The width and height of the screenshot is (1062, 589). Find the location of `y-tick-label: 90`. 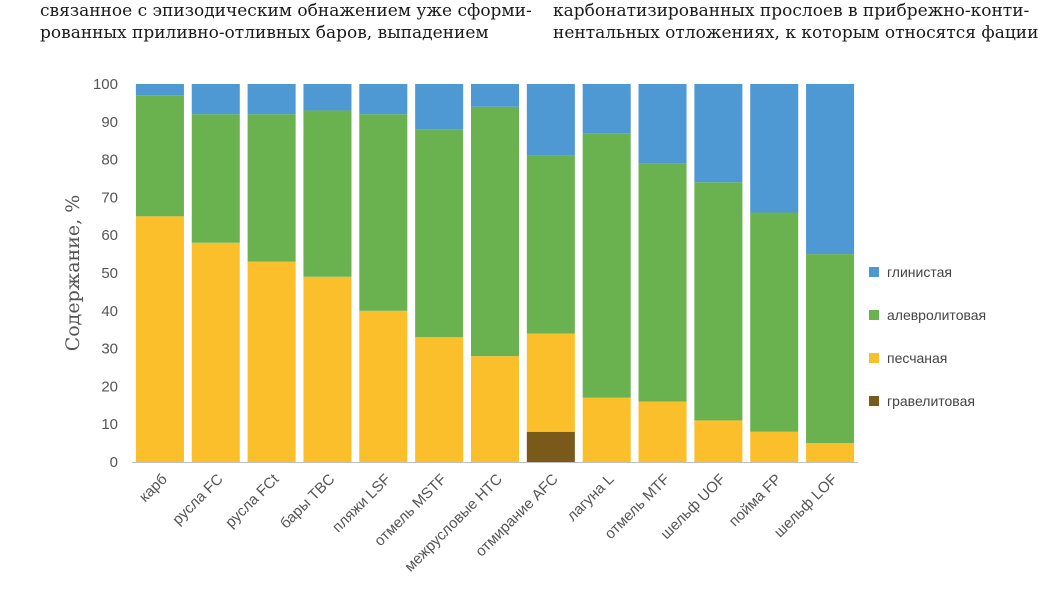

y-tick-label: 90 is located at coordinates (109, 122).